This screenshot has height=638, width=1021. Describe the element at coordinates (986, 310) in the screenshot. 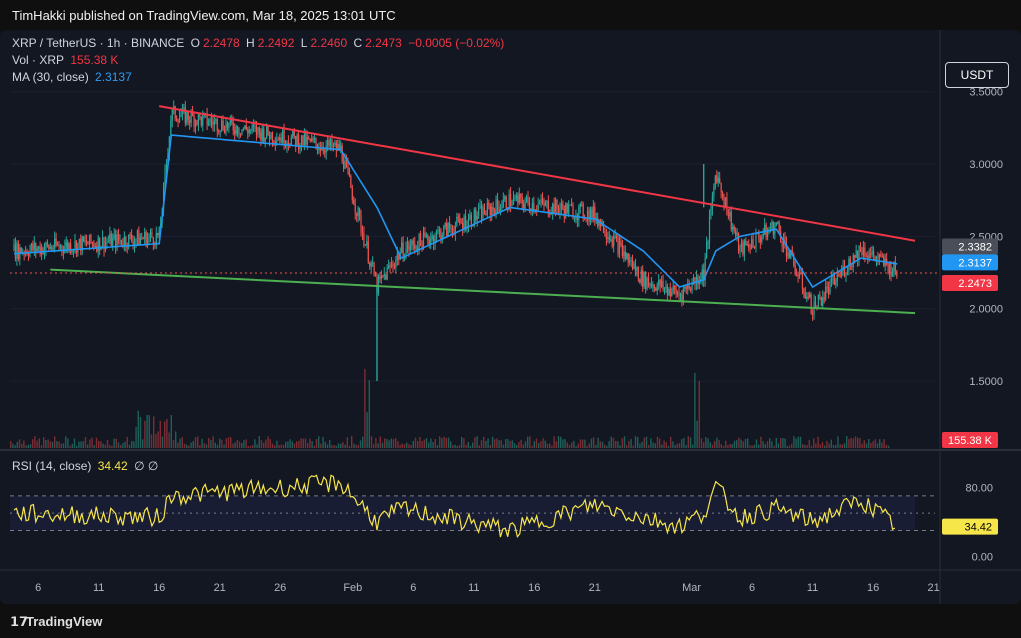

I see `y-tick-label: 2.0000` at that location.